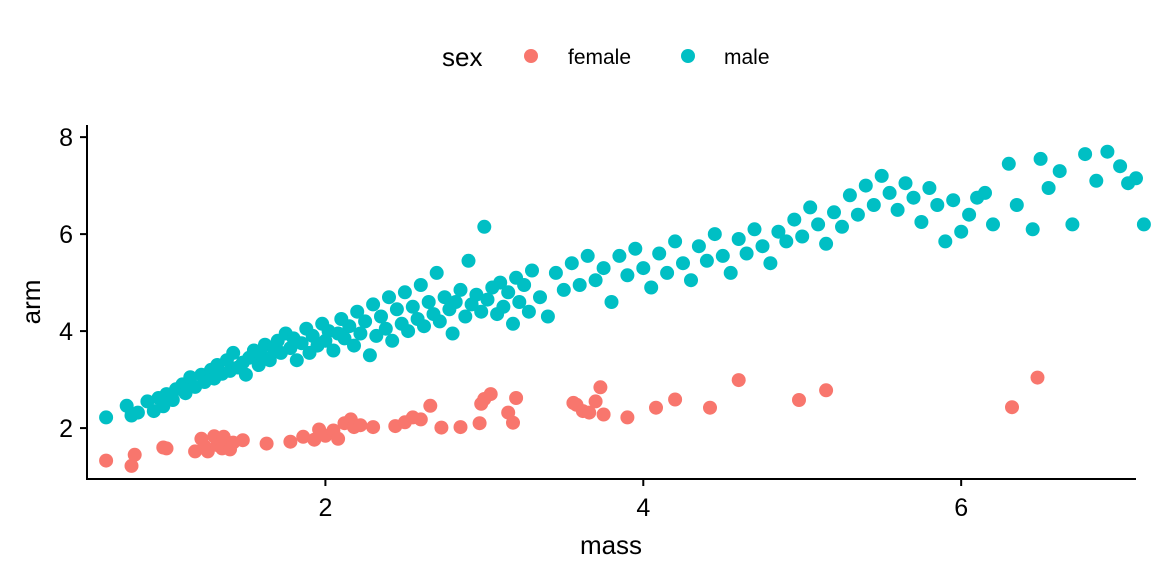  What do you see at coordinates (688, 56) in the screenshot?
I see `legend-key-male` at bounding box center [688, 56].